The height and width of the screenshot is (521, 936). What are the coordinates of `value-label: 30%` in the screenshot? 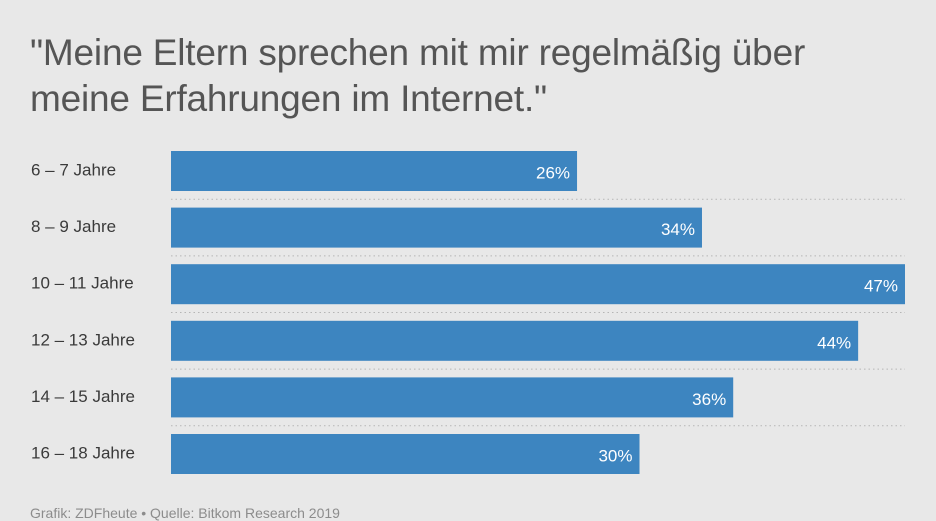 It's located at (615, 455).